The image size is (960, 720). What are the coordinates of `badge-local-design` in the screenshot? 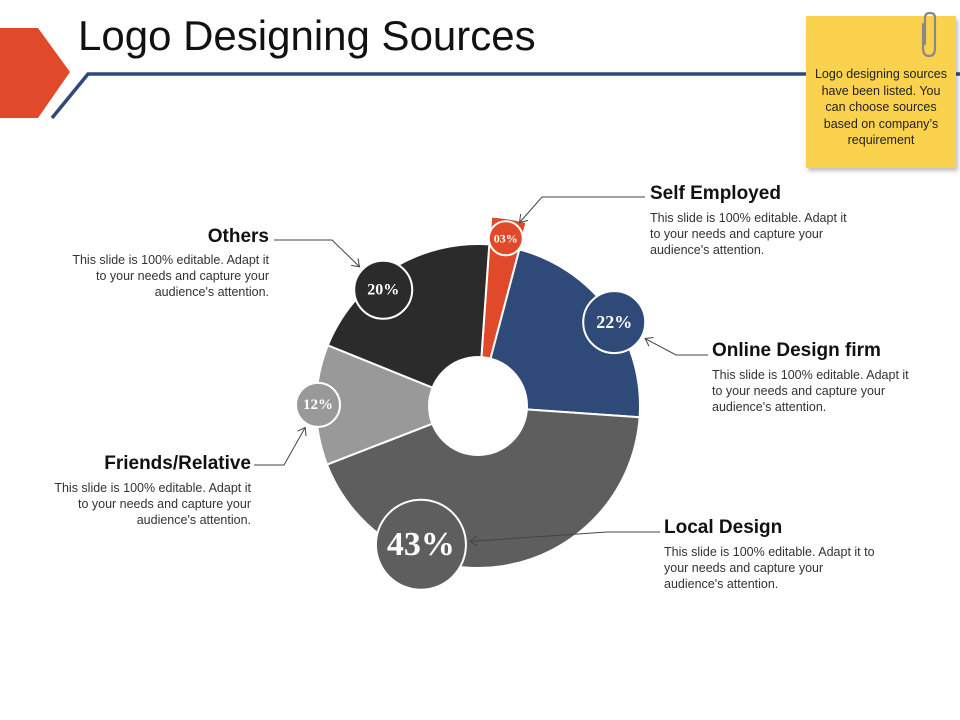 It's located at (420, 544).